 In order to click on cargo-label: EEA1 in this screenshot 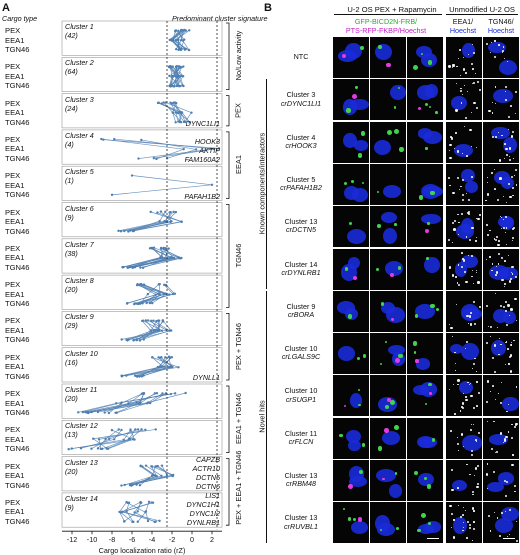, I will do `click(15, 294)`.